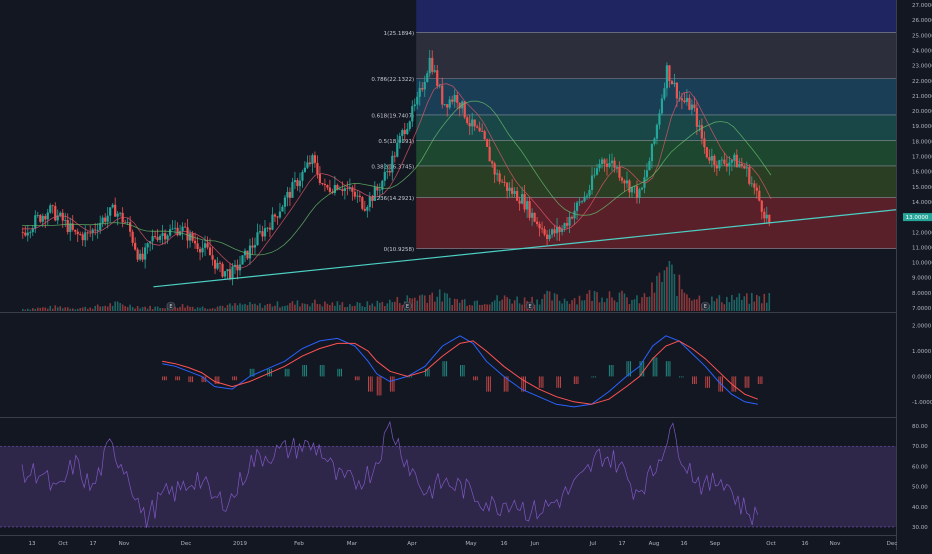  What do you see at coordinates (922, 248) in the screenshot?
I see `price-tick-label: 11.0000` at bounding box center [922, 248].